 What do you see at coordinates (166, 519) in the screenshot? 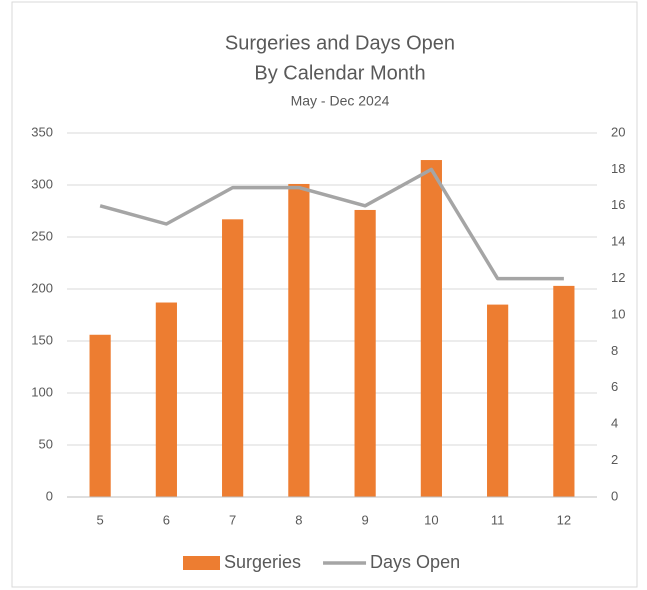
I see `x-tick-label: 6` at bounding box center [166, 519].